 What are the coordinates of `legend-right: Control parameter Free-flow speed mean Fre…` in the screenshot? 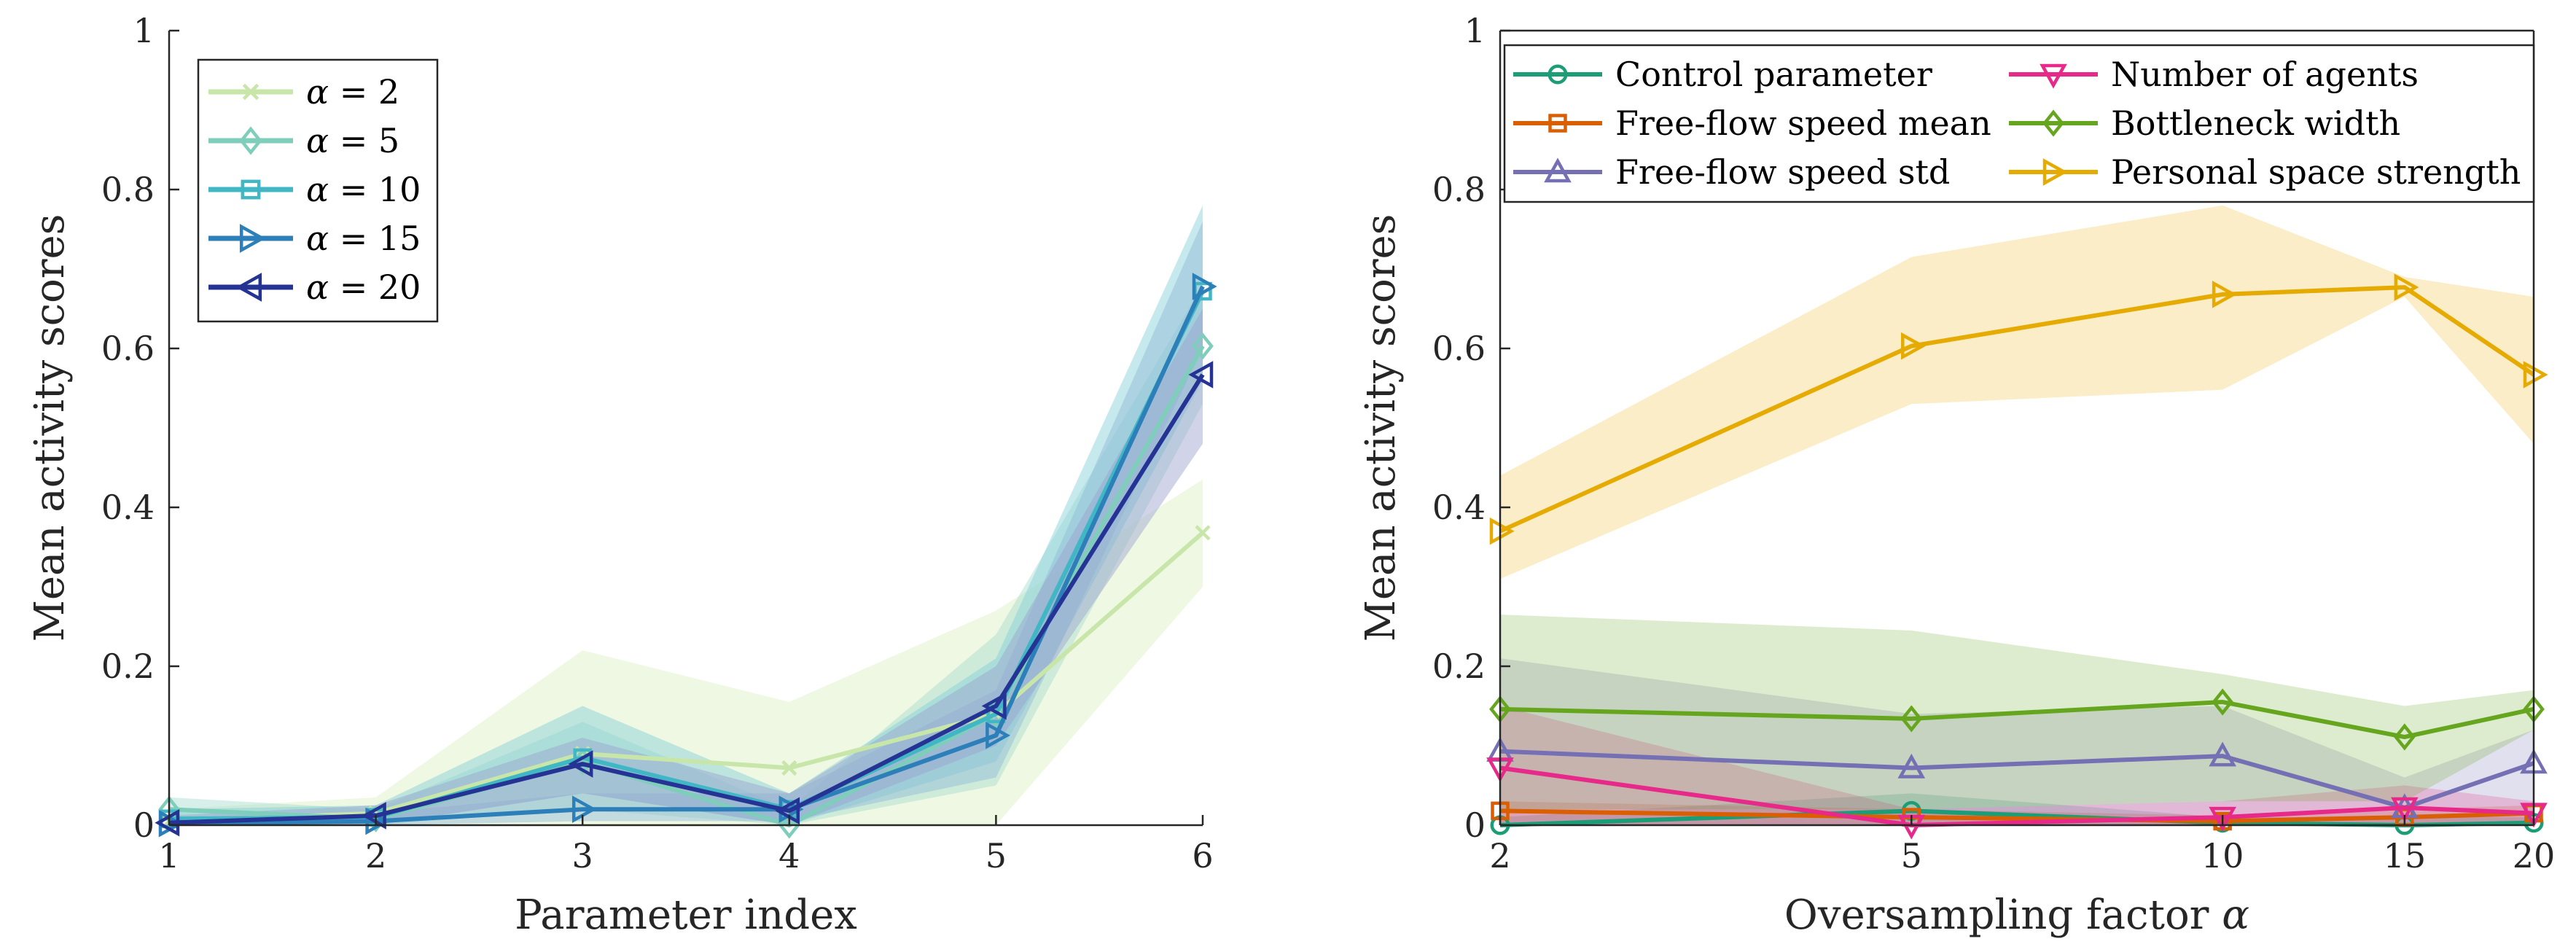 It's located at (2019, 123).